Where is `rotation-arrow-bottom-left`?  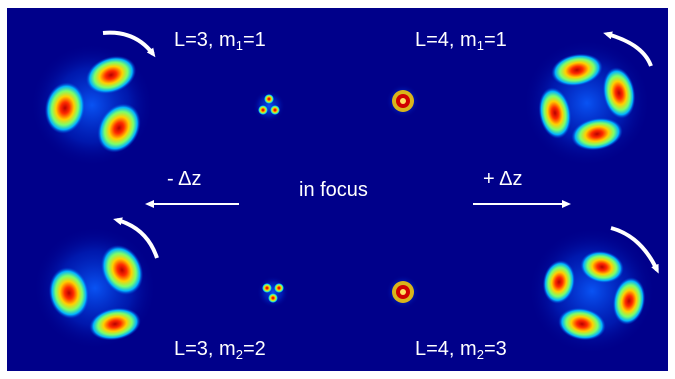
rotation-arrow-bottom-left is located at coordinates (136, 238).